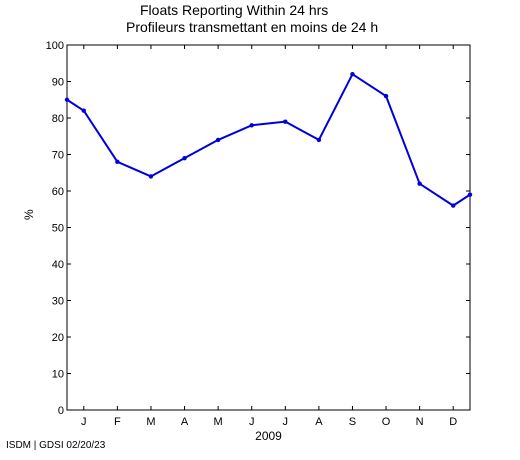 This screenshot has height=460, width=520. What do you see at coordinates (252, 27) in the screenshot?
I see `chart-subtitle: Profileurs transmettant en moins de 24 h` at bounding box center [252, 27].